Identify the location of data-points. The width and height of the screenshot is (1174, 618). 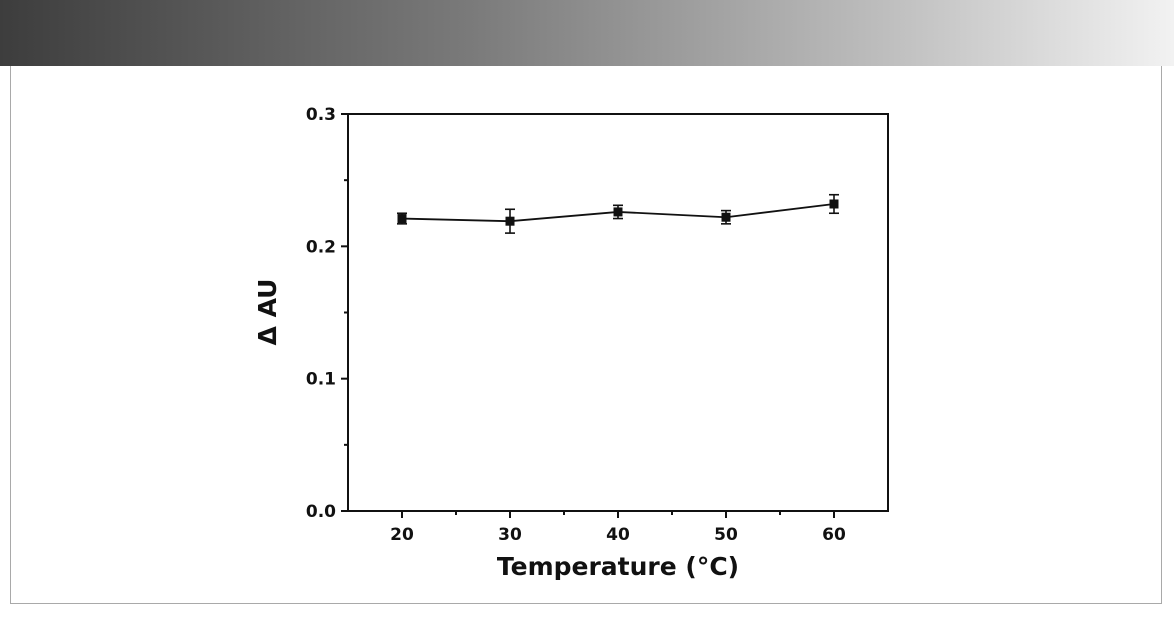
(618, 212).